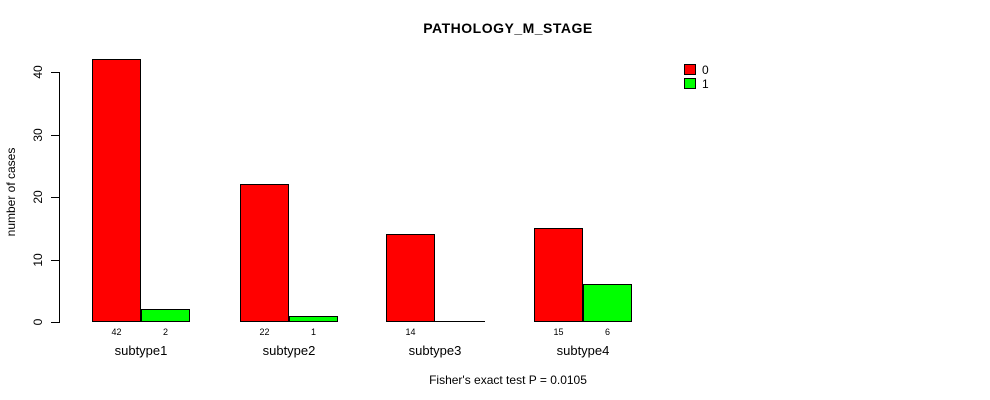  I want to click on legend-entry-1: 1, so click(696, 83).